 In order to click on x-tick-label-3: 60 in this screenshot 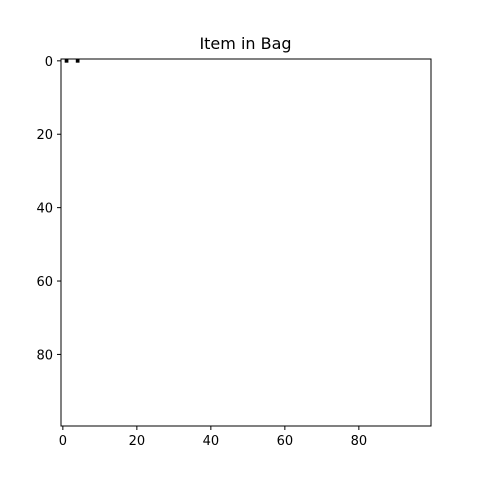, I will do `click(285, 441)`.